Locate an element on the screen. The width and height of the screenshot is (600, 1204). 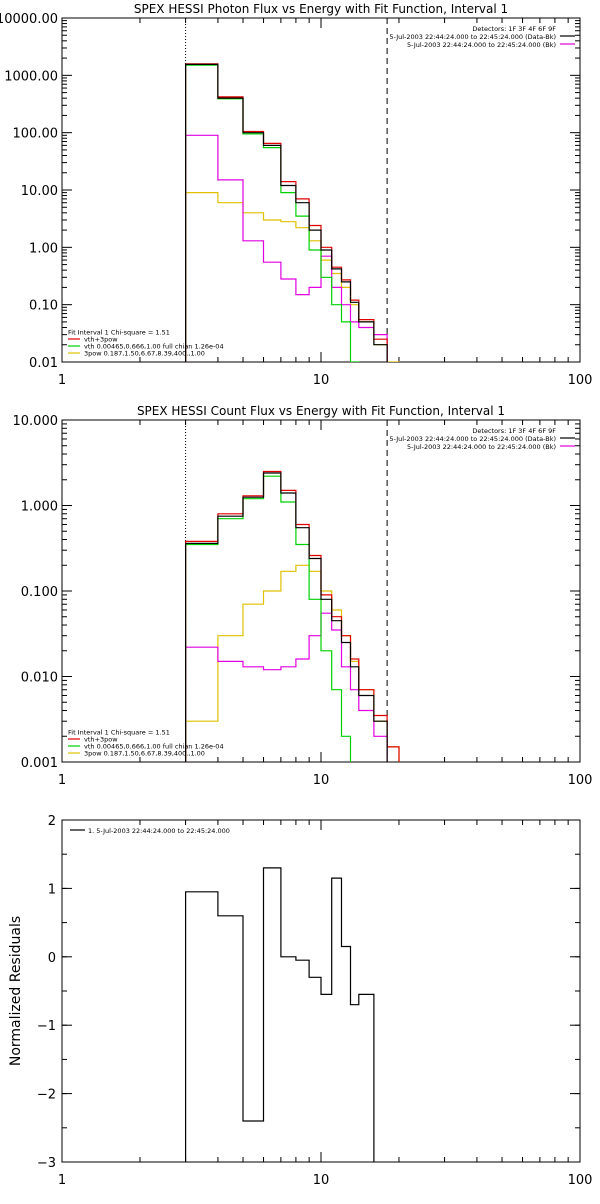
y-tick-label: −1 is located at coordinates (46, 1026).